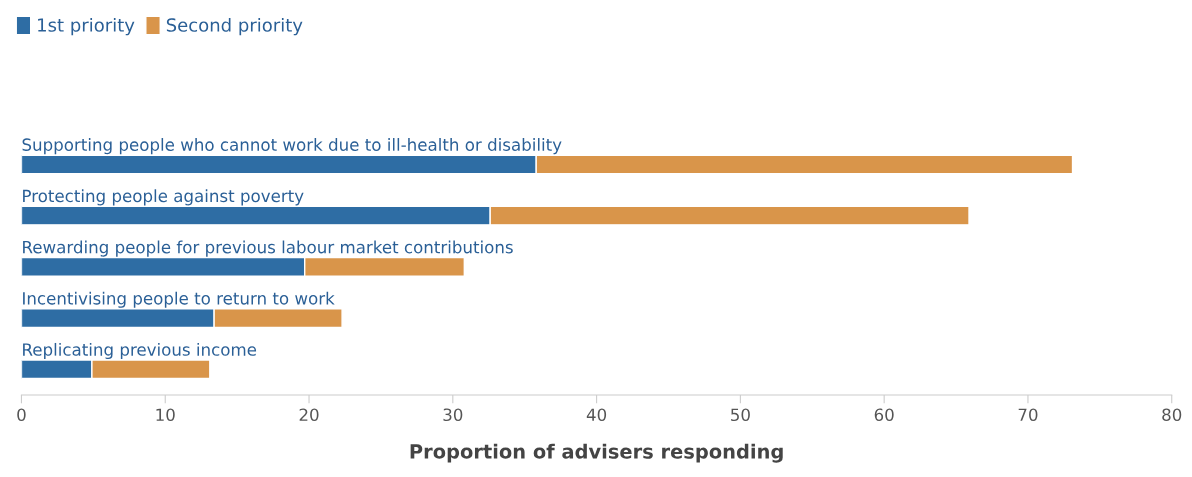 The width and height of the screenshot is (1192, 477). I want to click on legend-label: 1st priority, so click(86, 26).